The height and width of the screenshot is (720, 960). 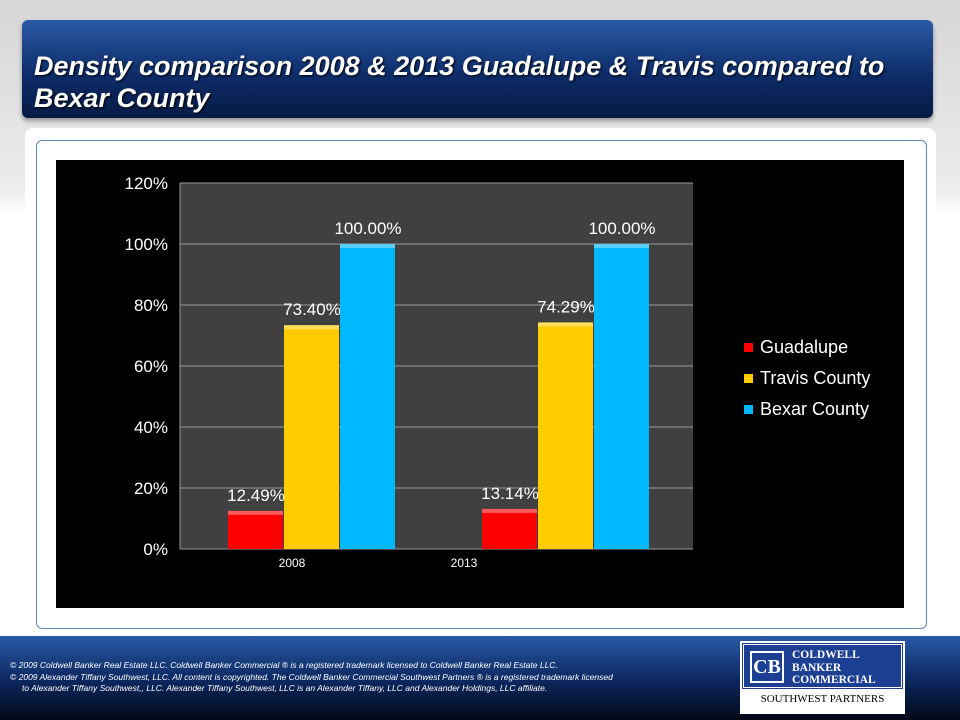 What do you see at coordinates (146, 244) in the screenshot?
I see `y-tick-label: 100%` at bounding box center [146, 244].